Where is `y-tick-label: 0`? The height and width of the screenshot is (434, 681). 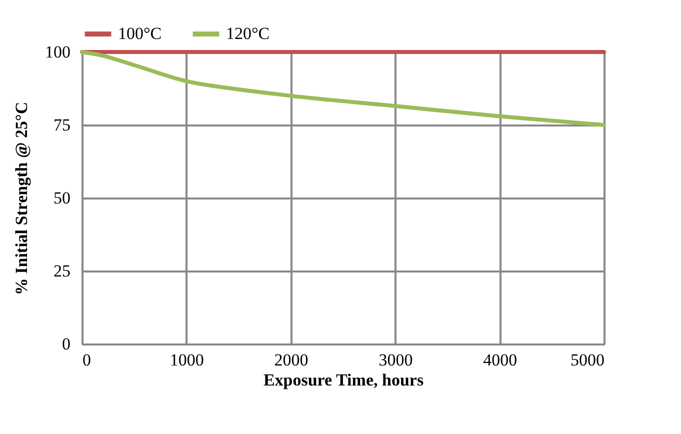
y-tick-label: 0 is located at coordinates (66, 344).